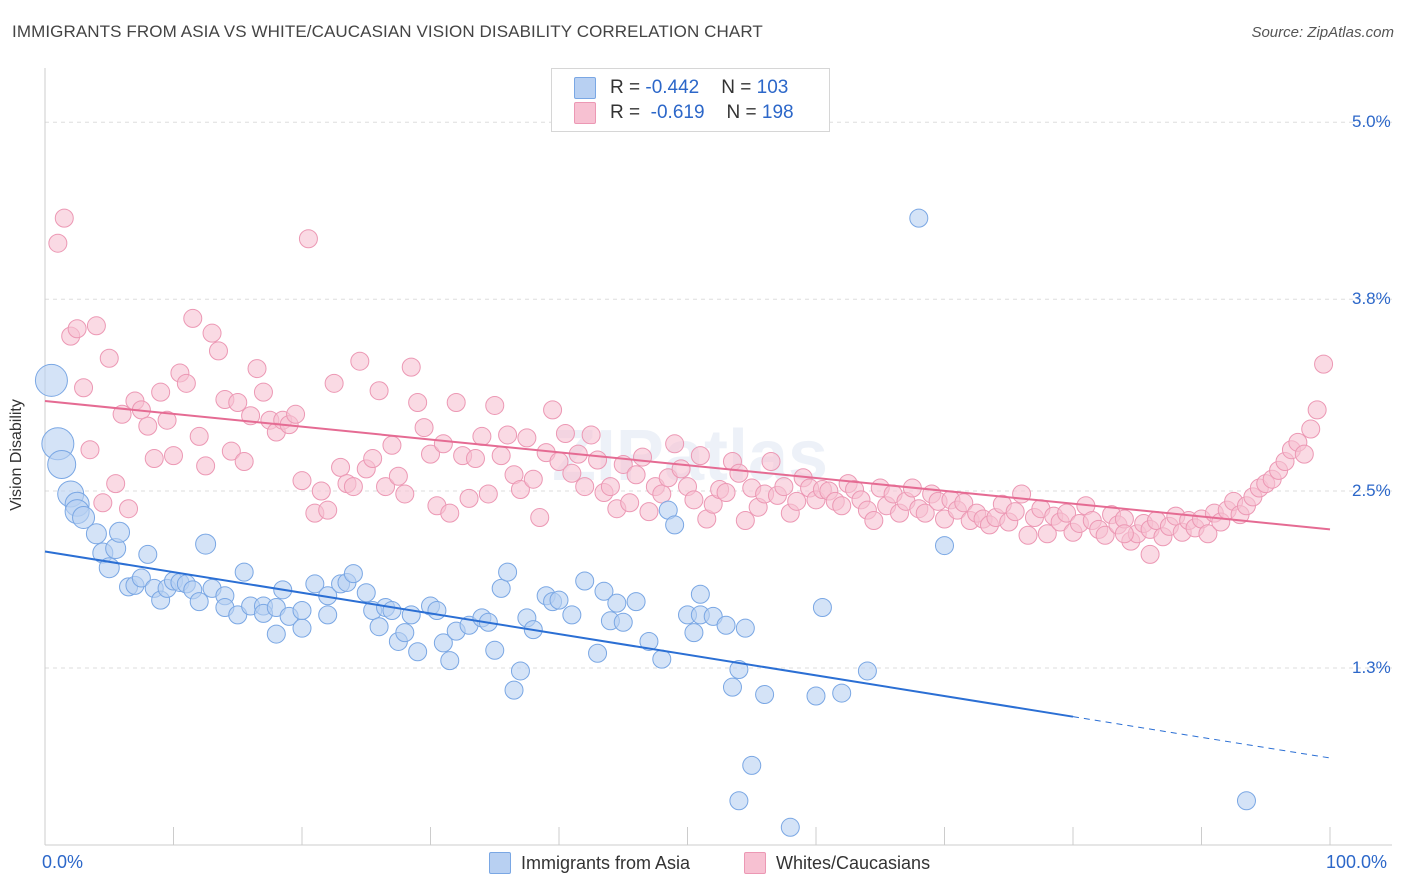  What do you see at coordinates (589, 863) in the screenshot?
I see `bottom-legend-asia: Immigrants from Asia` at bounding box center [589, 863].